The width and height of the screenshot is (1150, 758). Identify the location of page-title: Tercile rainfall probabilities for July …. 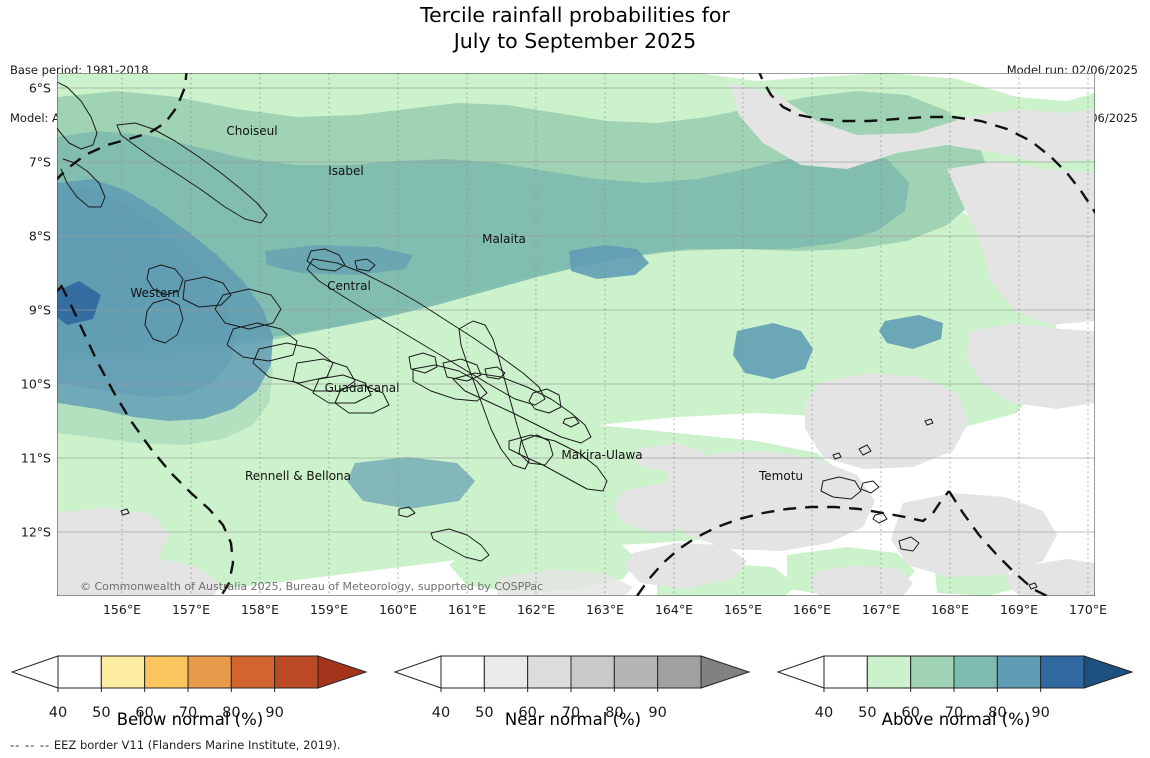
(575, 28).